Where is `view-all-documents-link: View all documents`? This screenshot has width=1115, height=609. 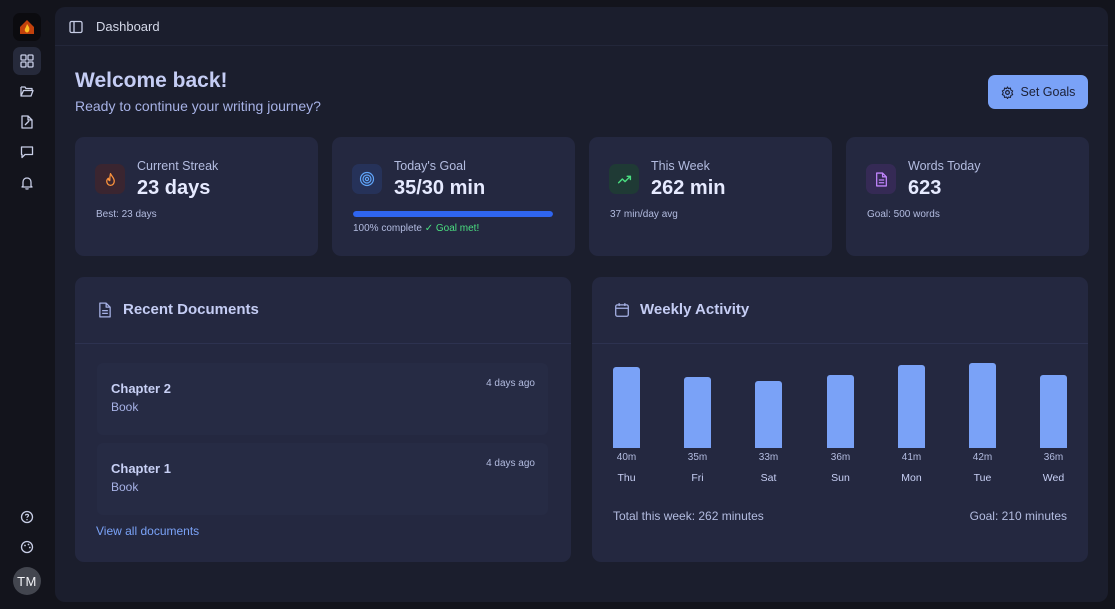 view-all-documents-link: View all documents is located at coordinates (148, 531).